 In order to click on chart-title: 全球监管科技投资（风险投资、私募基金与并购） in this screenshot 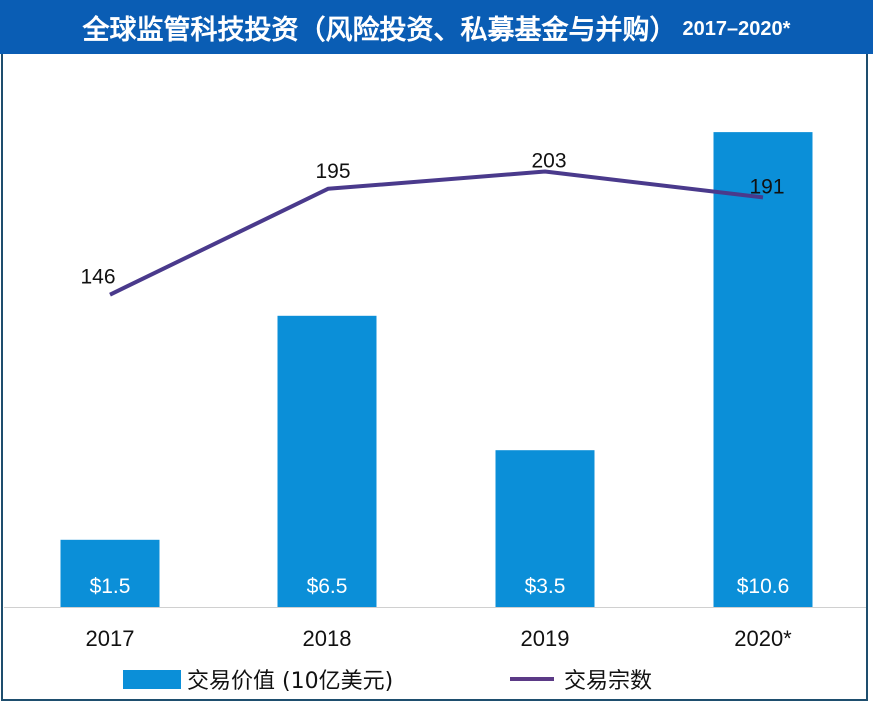, I will do `click(379, 30)`.